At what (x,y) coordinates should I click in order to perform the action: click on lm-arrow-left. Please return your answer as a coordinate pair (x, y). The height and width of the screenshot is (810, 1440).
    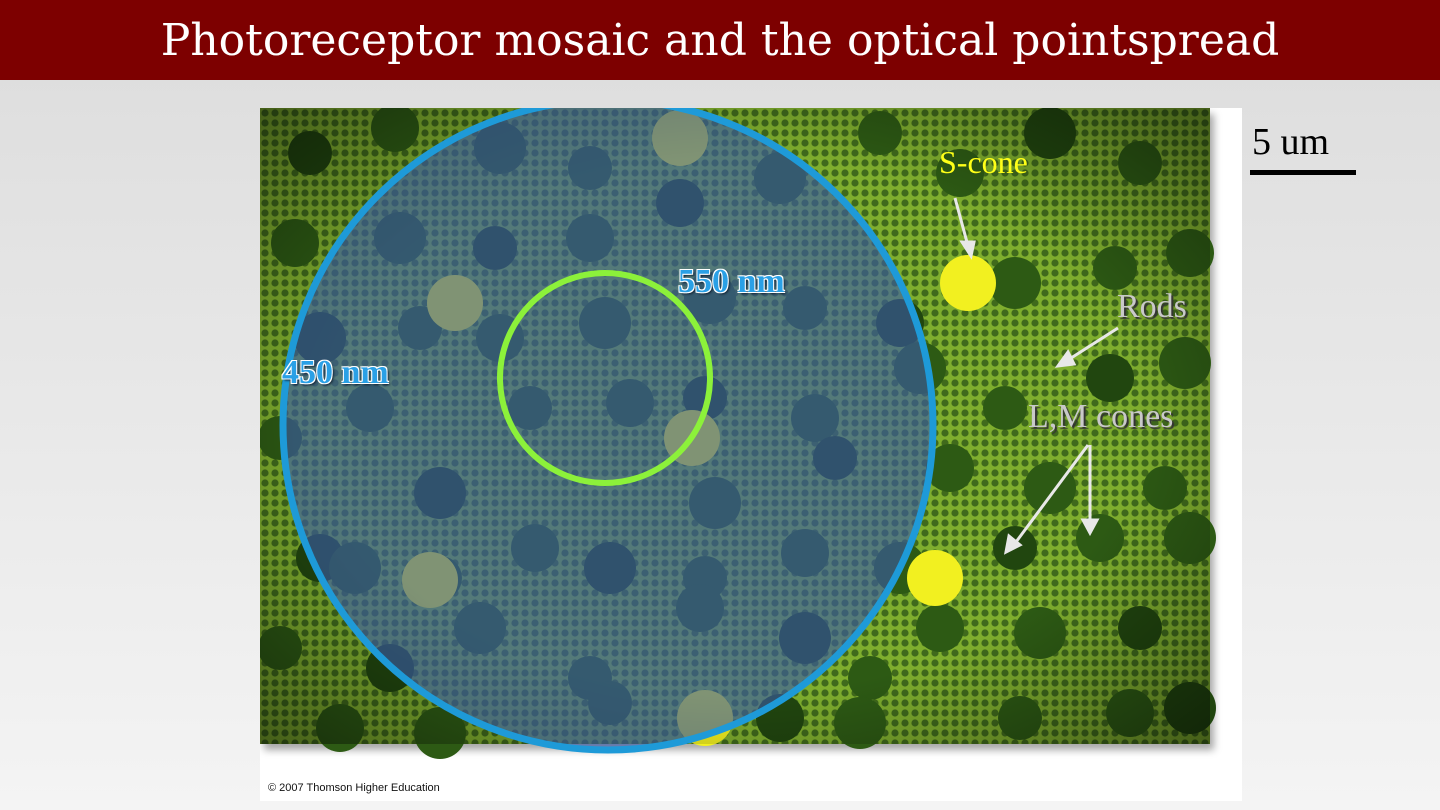
    Looking at the image, I should click on (1052, 493).